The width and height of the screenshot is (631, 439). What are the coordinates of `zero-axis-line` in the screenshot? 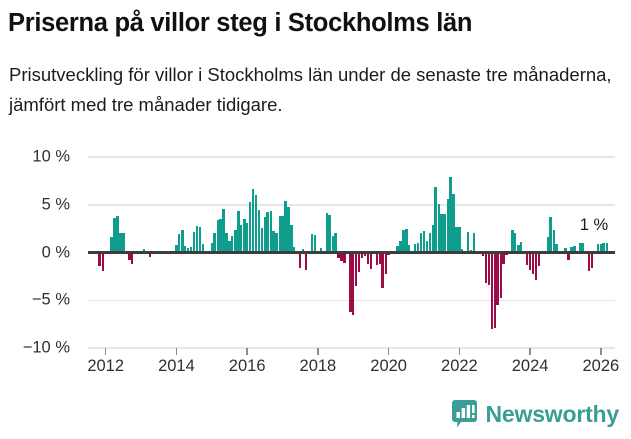 It's located at (351, 252).